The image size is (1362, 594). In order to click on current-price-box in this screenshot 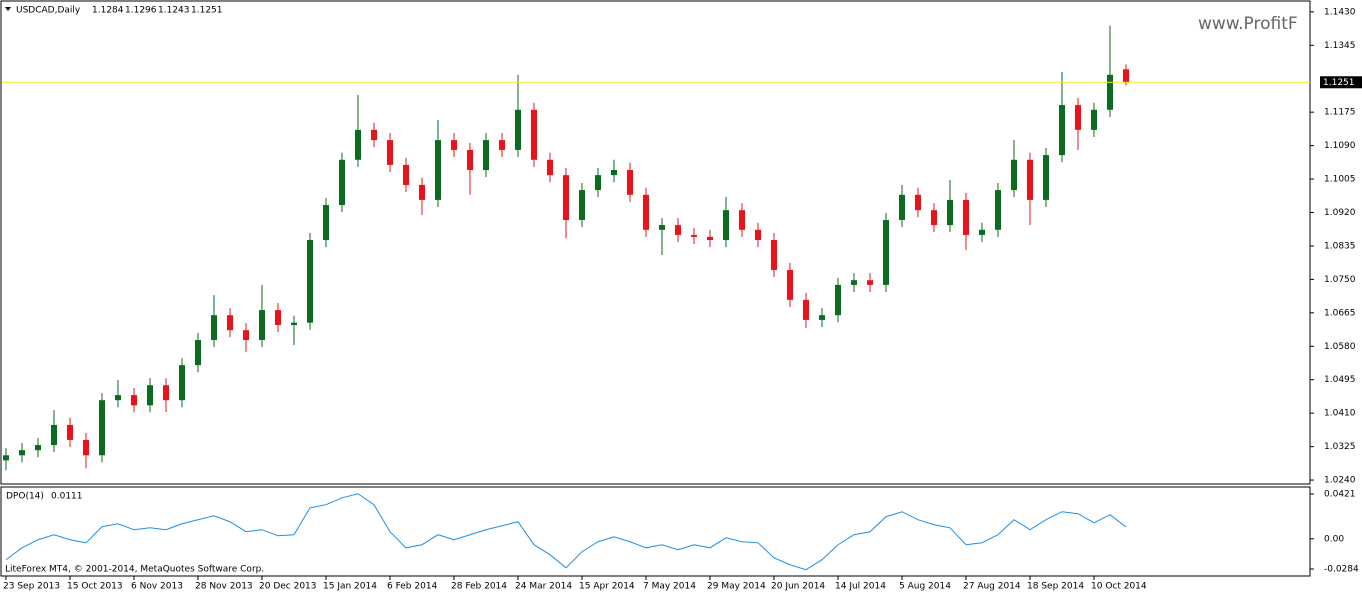, I will do `click(1341, 82)`.